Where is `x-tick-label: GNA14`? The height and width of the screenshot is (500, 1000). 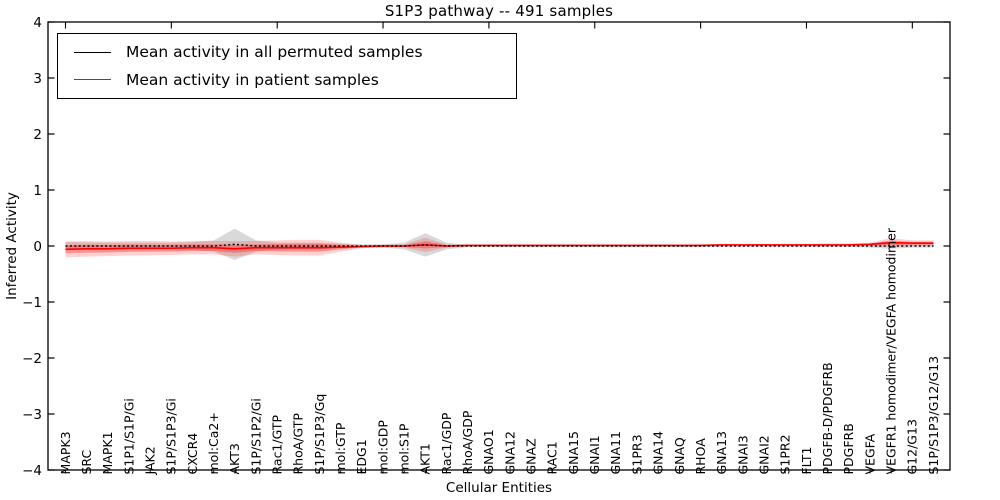 x-tick-label: GNA14 is located at coordinates (658, 453).